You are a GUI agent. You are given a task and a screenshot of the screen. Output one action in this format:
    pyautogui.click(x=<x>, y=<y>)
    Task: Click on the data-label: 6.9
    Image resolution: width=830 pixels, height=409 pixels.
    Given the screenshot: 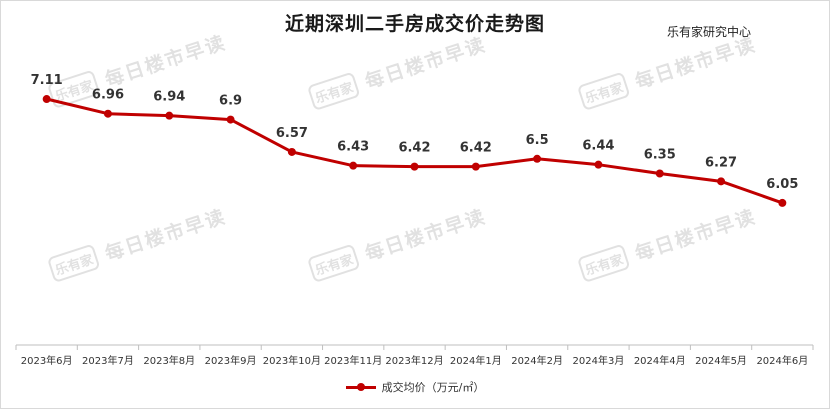 What is the action you would take?
    pyautogui.click(x=230, y=101)
    